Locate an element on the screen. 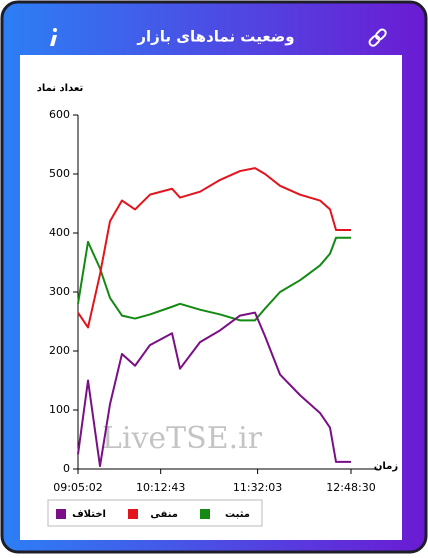 This screenshot has height=558, width=428. legend-label: مثبت is located at coordinates (237, 514).